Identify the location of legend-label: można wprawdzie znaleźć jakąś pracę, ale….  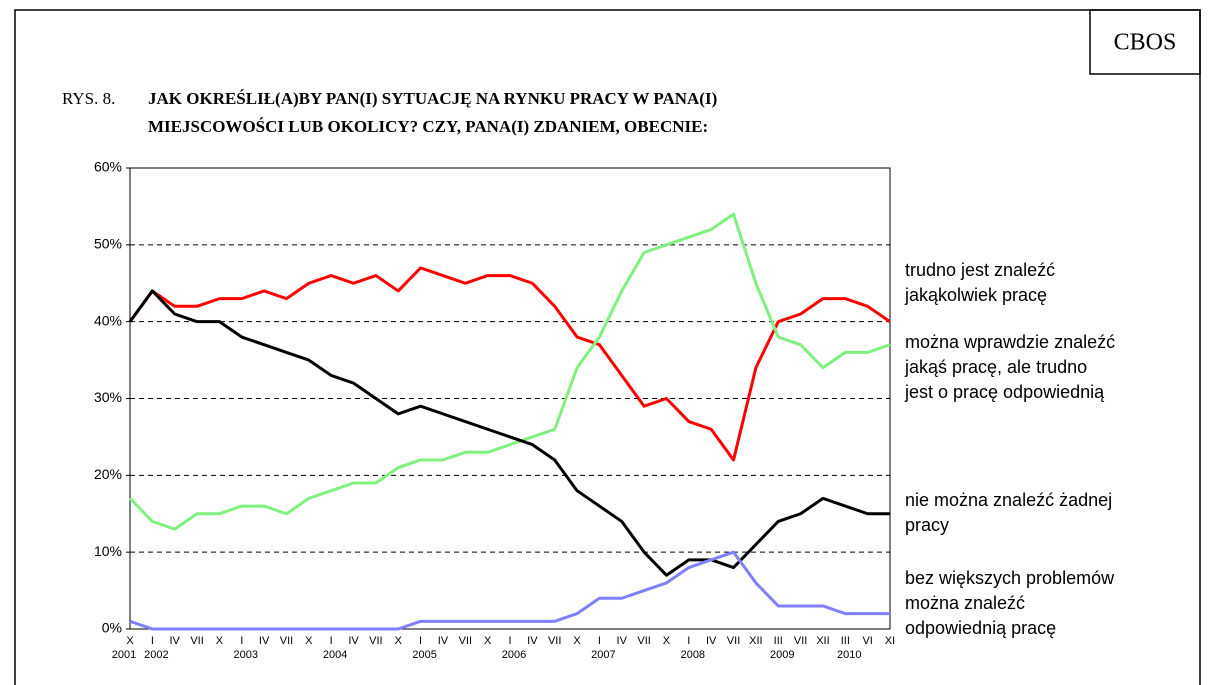
(1010, 367).